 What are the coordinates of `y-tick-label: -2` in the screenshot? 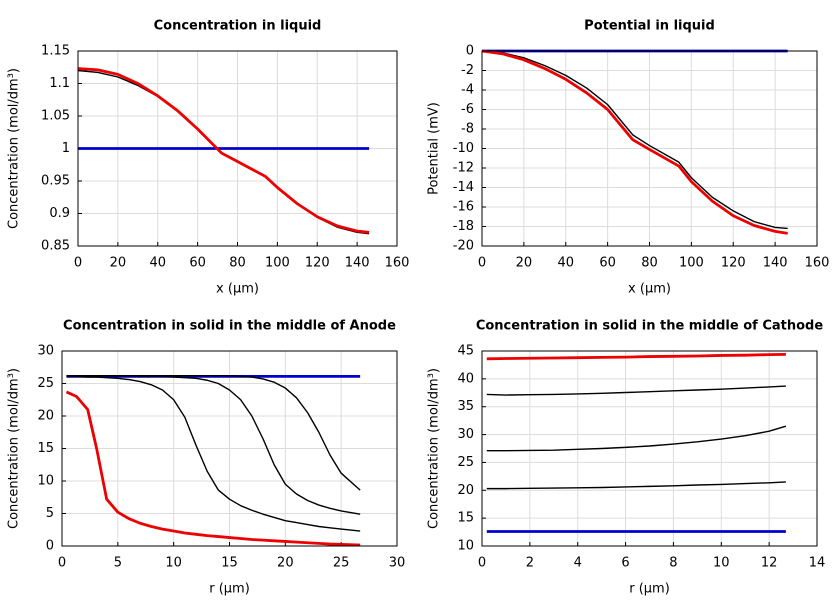 It's located at (467, 70).